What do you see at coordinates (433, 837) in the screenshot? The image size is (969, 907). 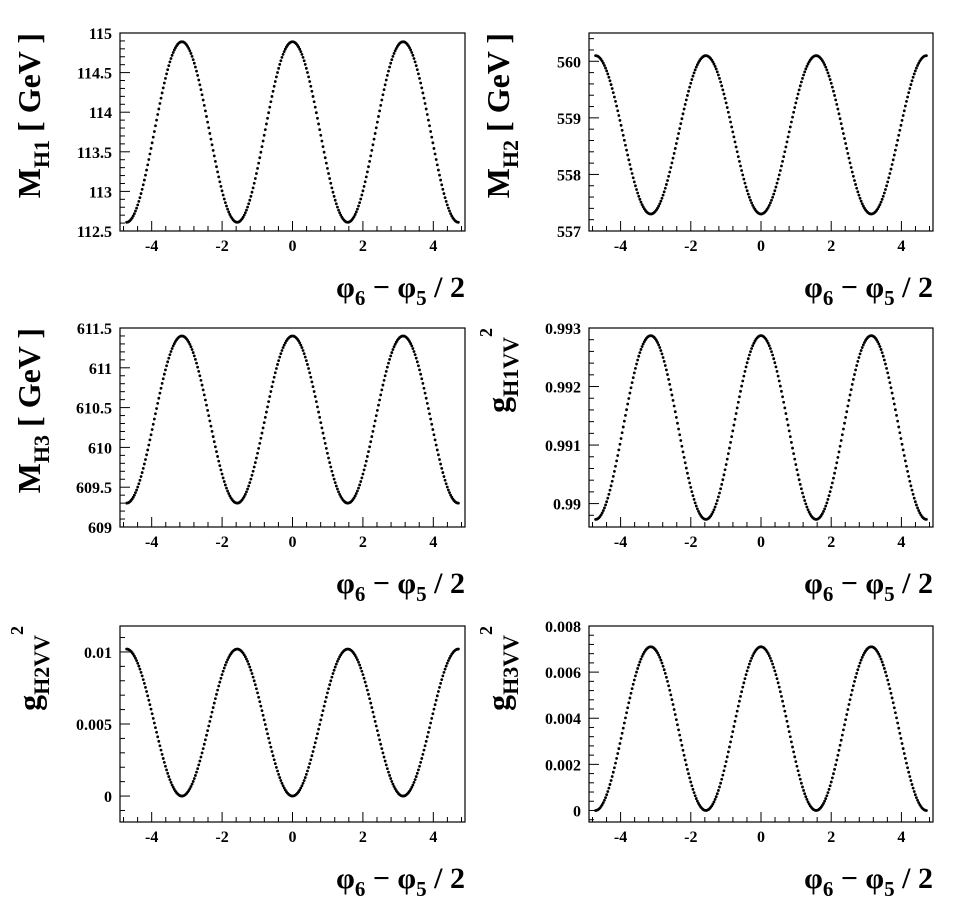 I see `x-tick-label: 4` at bounding box center [433, 837].